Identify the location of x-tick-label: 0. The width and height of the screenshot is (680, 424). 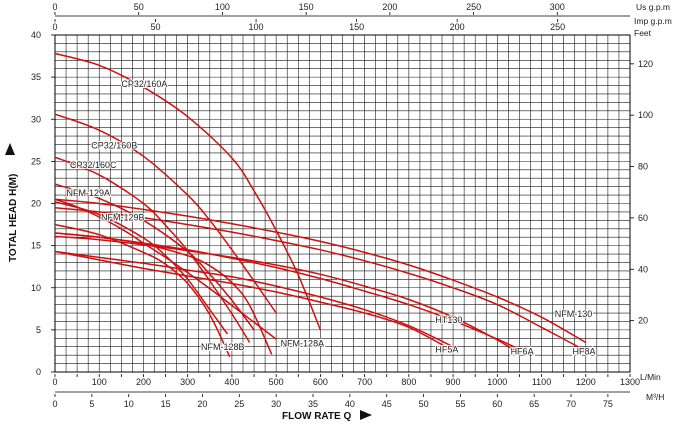
(54, 382).